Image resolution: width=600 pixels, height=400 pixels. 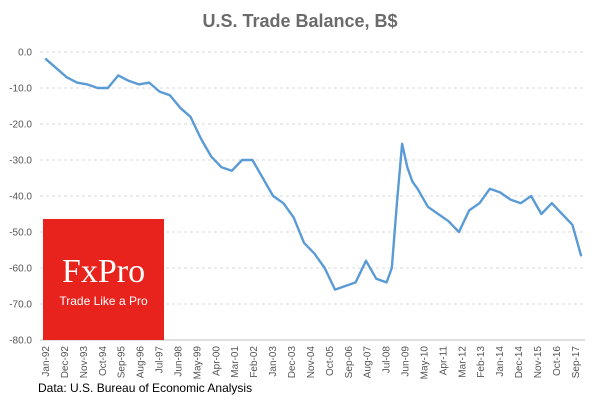 I want to click on x-tick-label: Dec-92, so click(x=65, y=362).